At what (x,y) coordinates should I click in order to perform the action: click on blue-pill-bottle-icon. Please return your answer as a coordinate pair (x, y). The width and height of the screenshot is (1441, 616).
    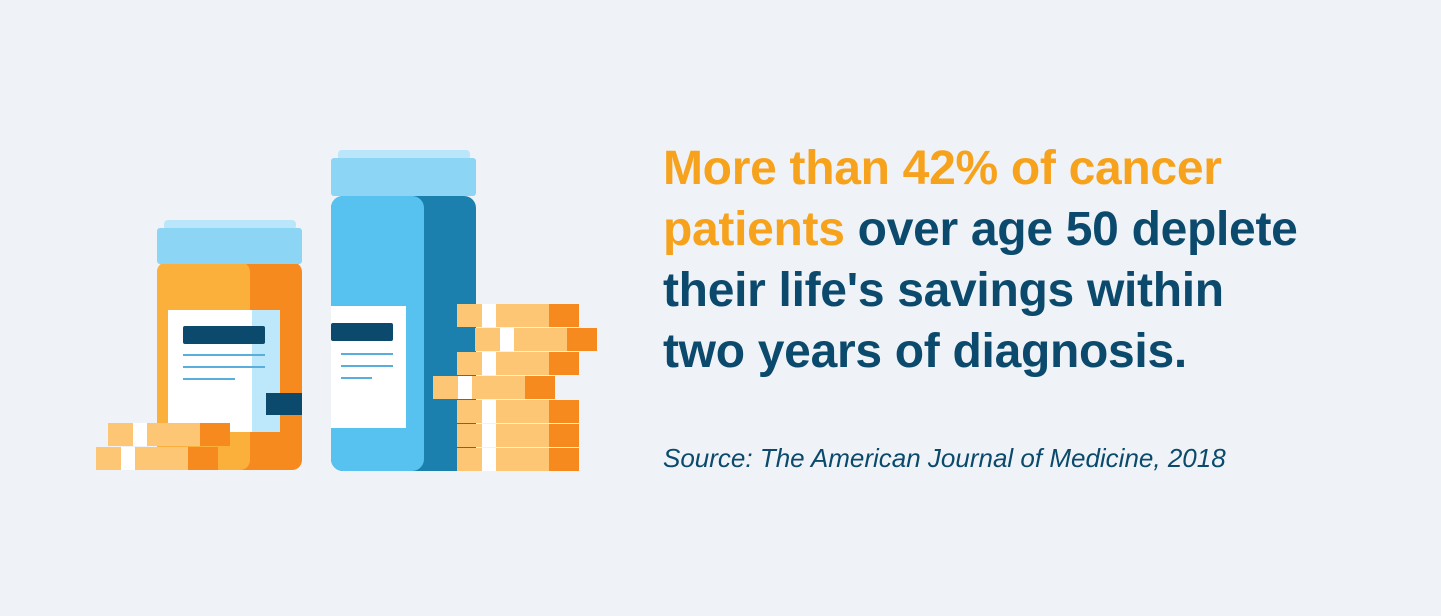
    Looking at the image, I should click on (403, 310).